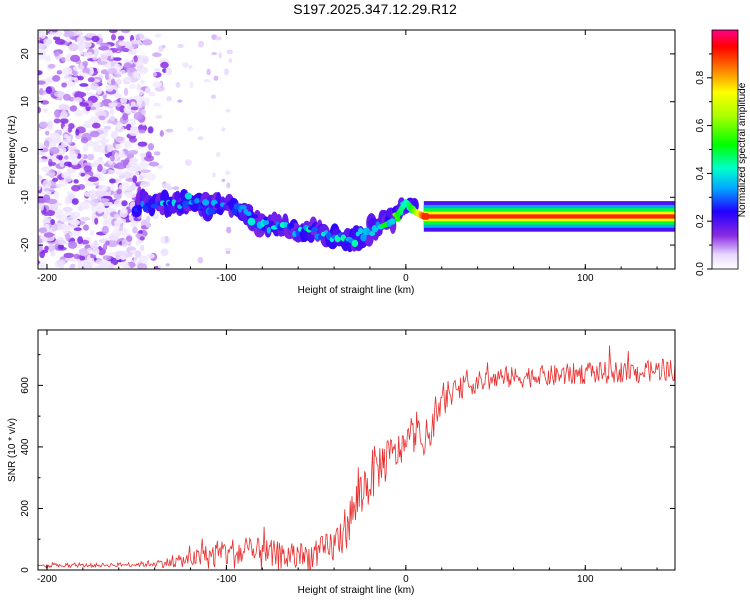 The image size is (750, 600). I want to click on spectrogram-x-tick-label: -100, so click(226, 278).